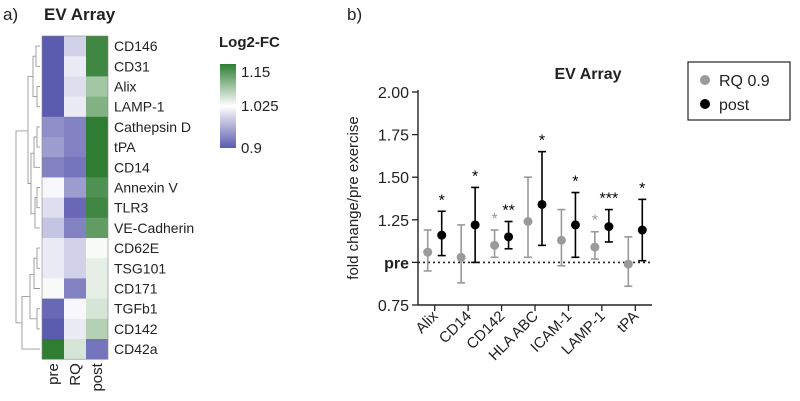 The width and height of the screenshot is (800, 401). I want to click on heatmap-row-label: CD31, so click(132, 66).